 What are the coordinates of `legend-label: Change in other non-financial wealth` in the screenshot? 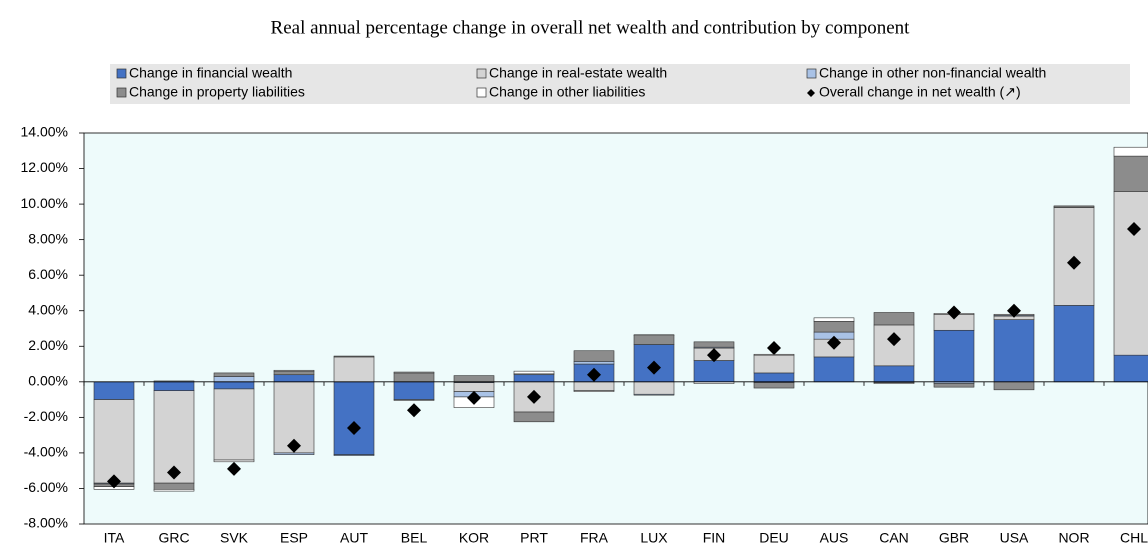 It's located at (932, 73).